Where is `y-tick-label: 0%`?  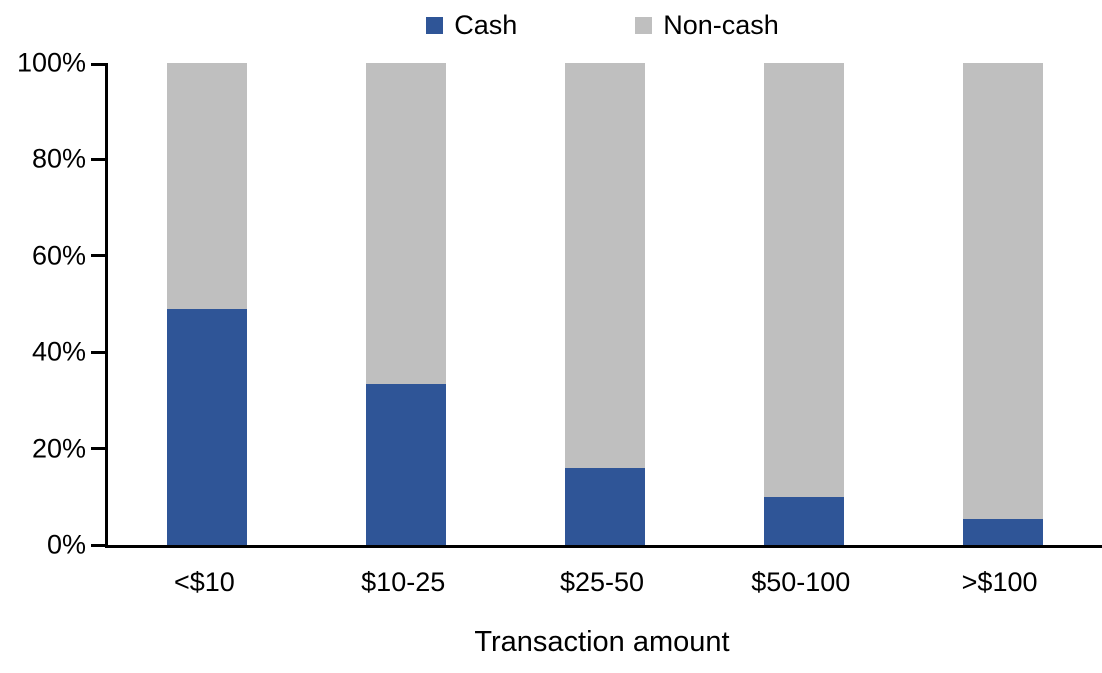
y-tick-label: 0% is located at coordinates (66, 544).